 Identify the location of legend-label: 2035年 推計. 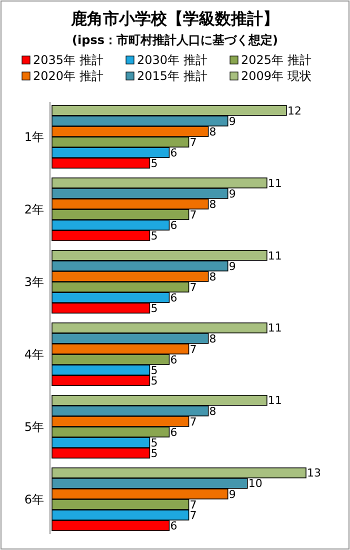
(68, 60).